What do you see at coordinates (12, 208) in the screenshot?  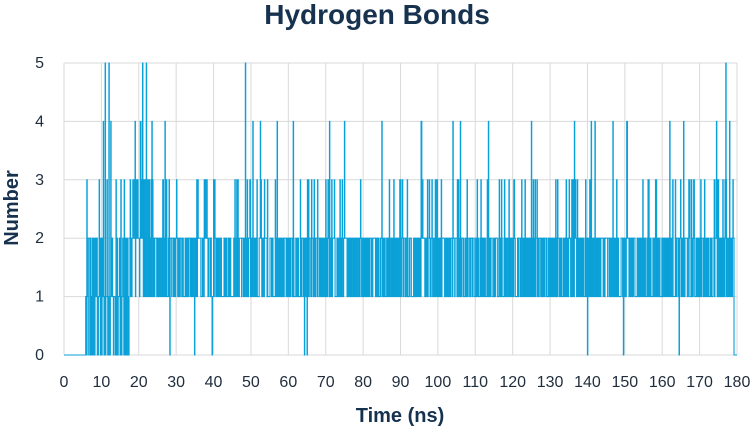 I see `y-axis-label: Number` at bounding box center [12, 208].